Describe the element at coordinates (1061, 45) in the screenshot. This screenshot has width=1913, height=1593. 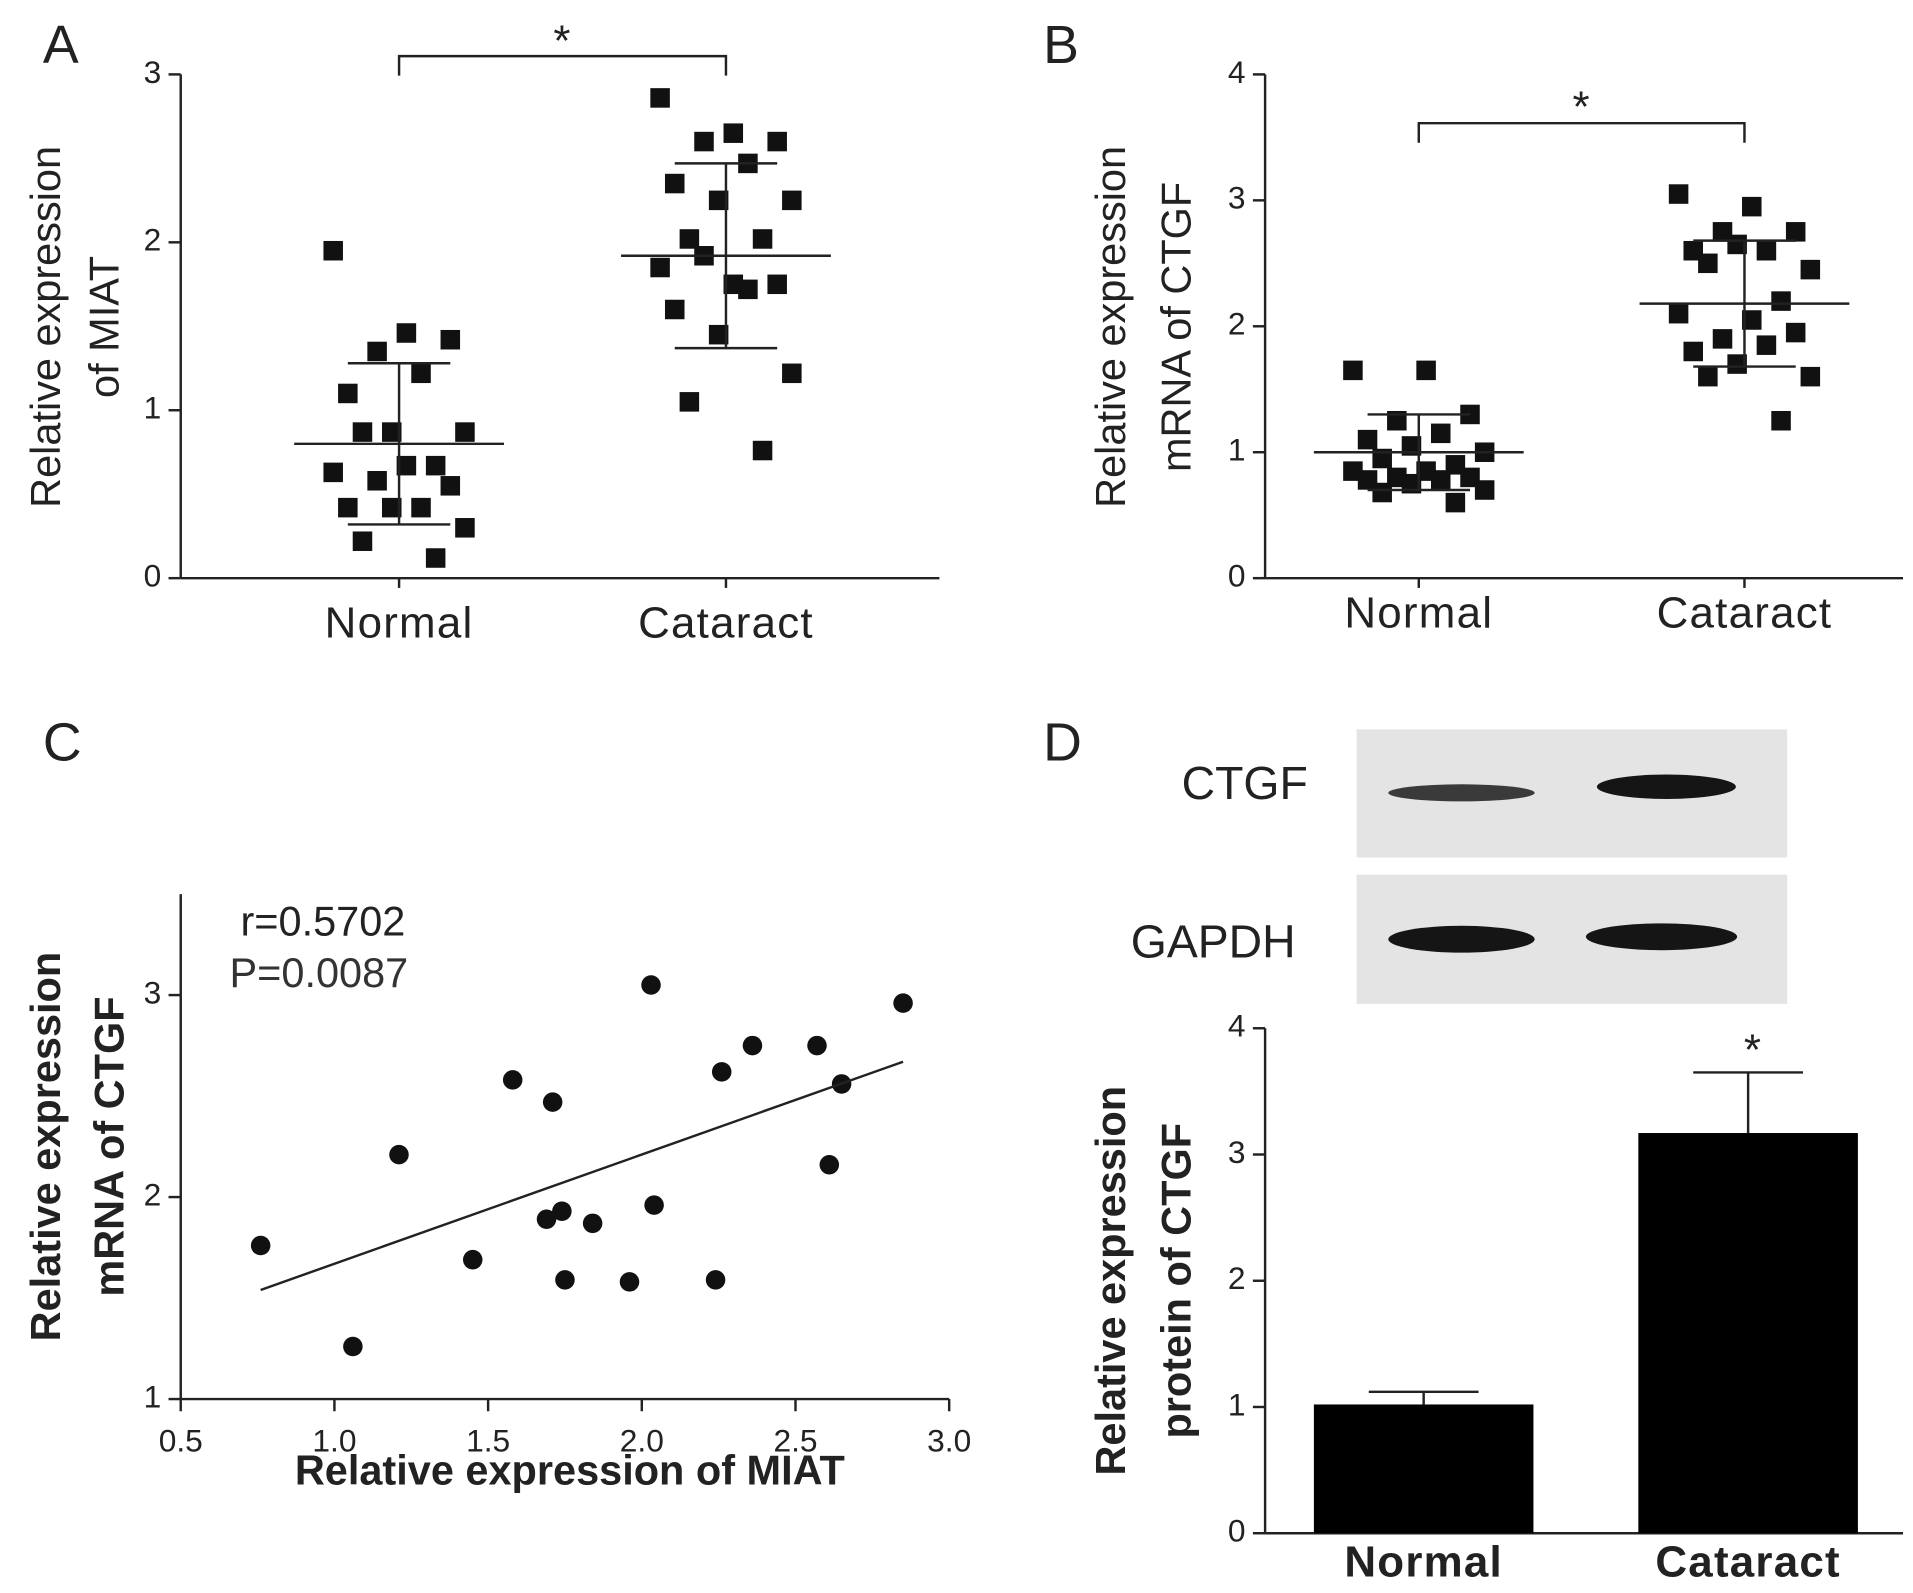
I see `panel-label: B` at that location.